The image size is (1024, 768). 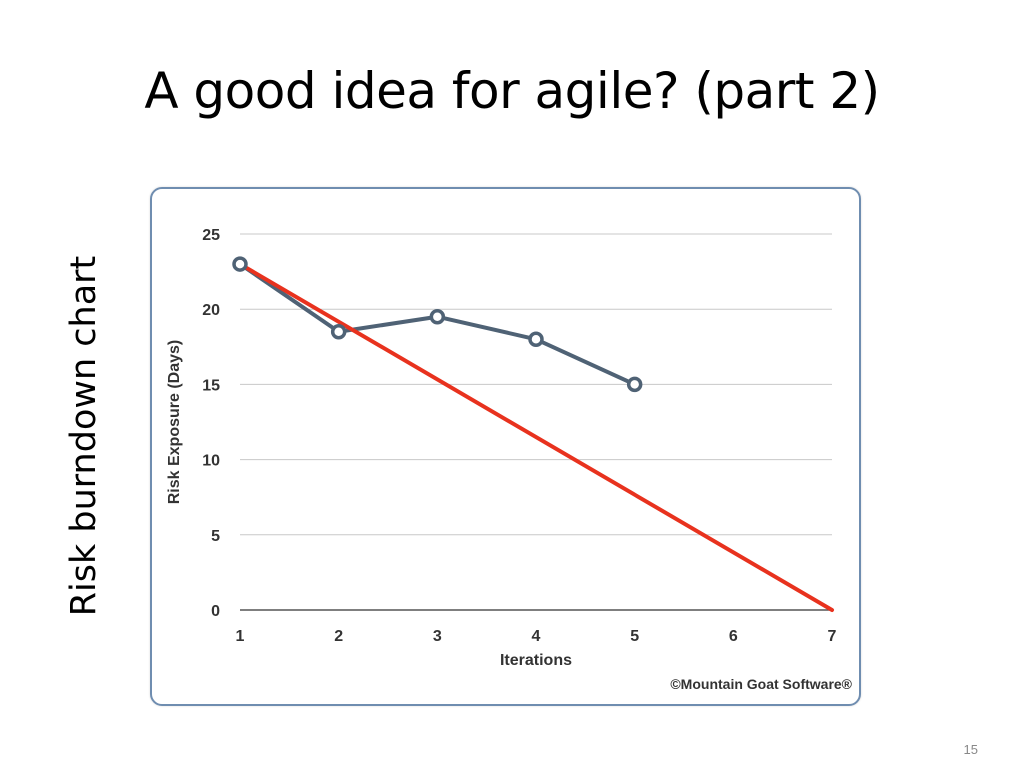 I want to click on y-axis-title: Risk Exposure (Days), so click(x=174, y=422).